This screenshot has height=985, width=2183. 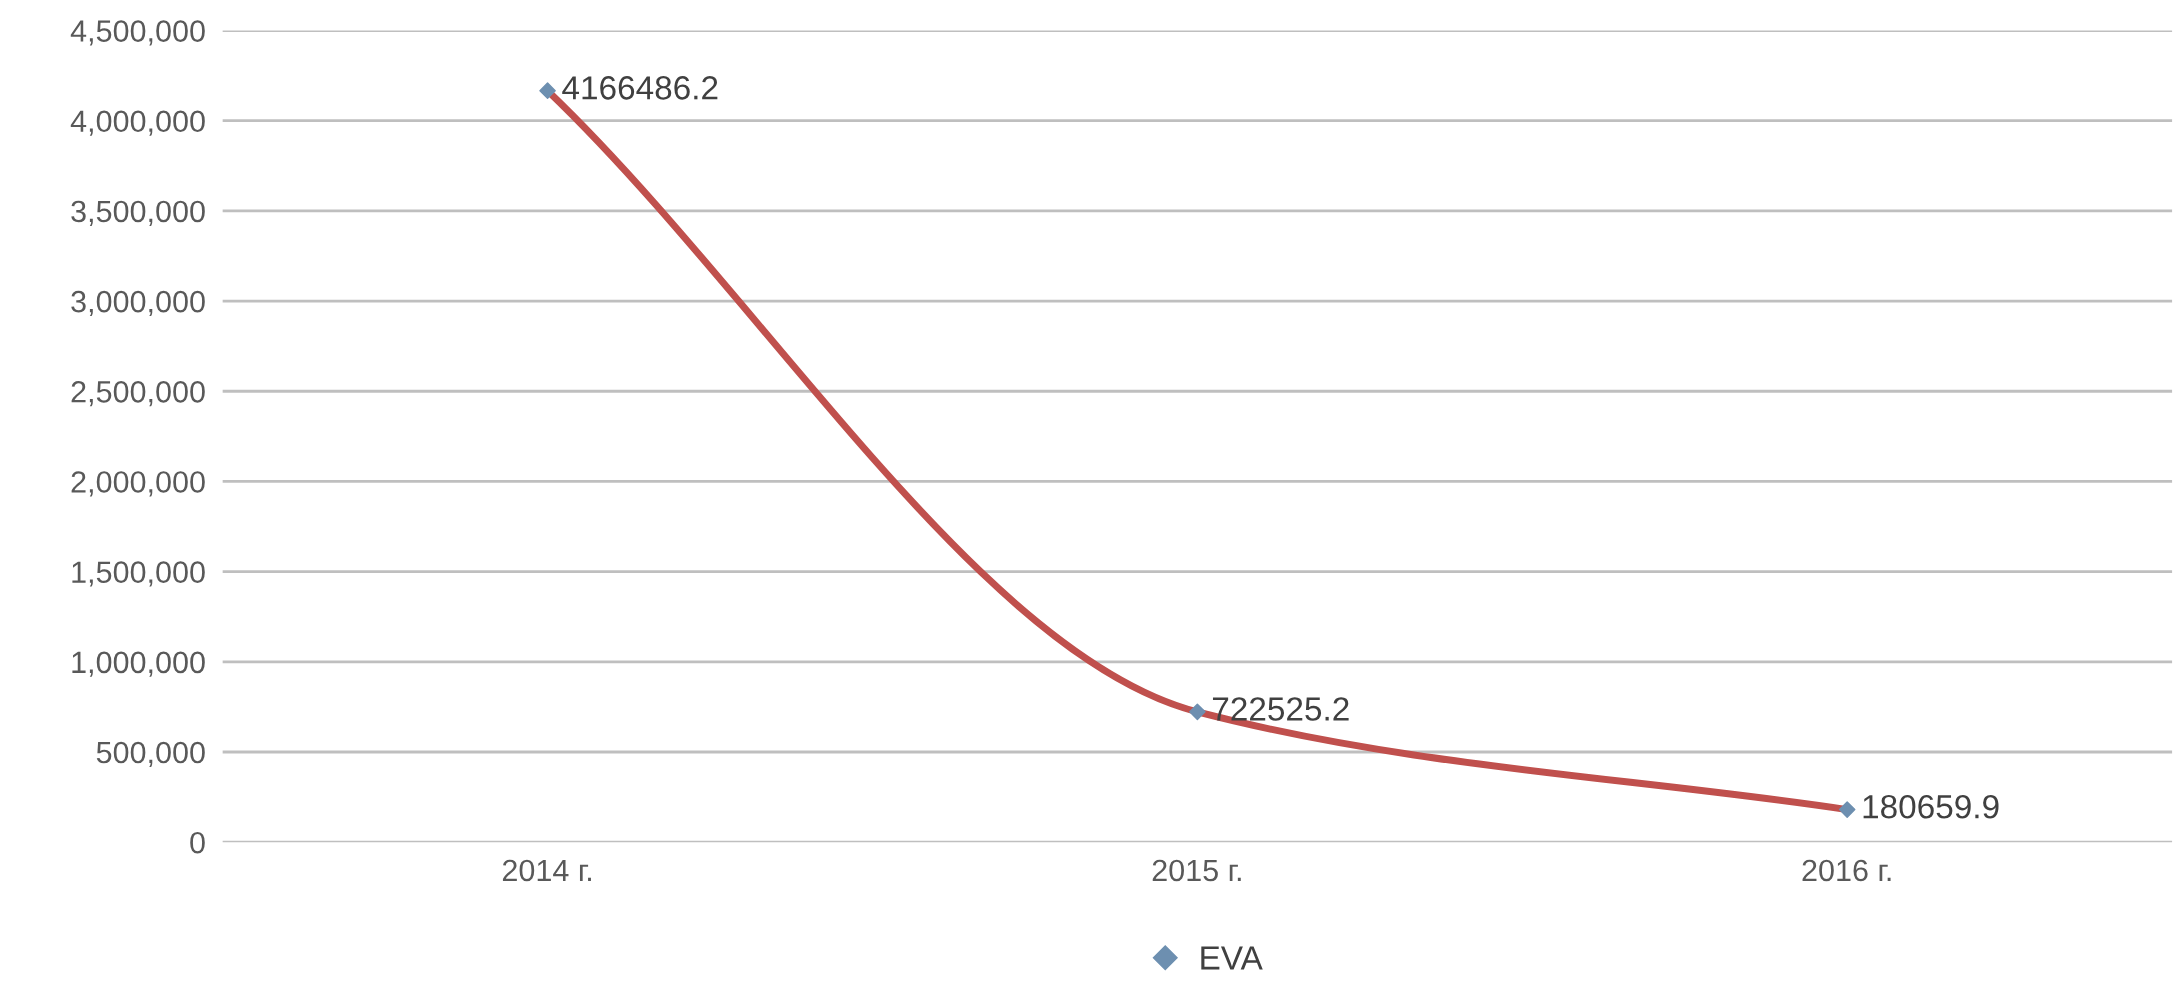 What do you see at coordinates (137, 123) in the screenshot?
I see `y-tick-label: 4,000,000` at bounding box center [137, 123].